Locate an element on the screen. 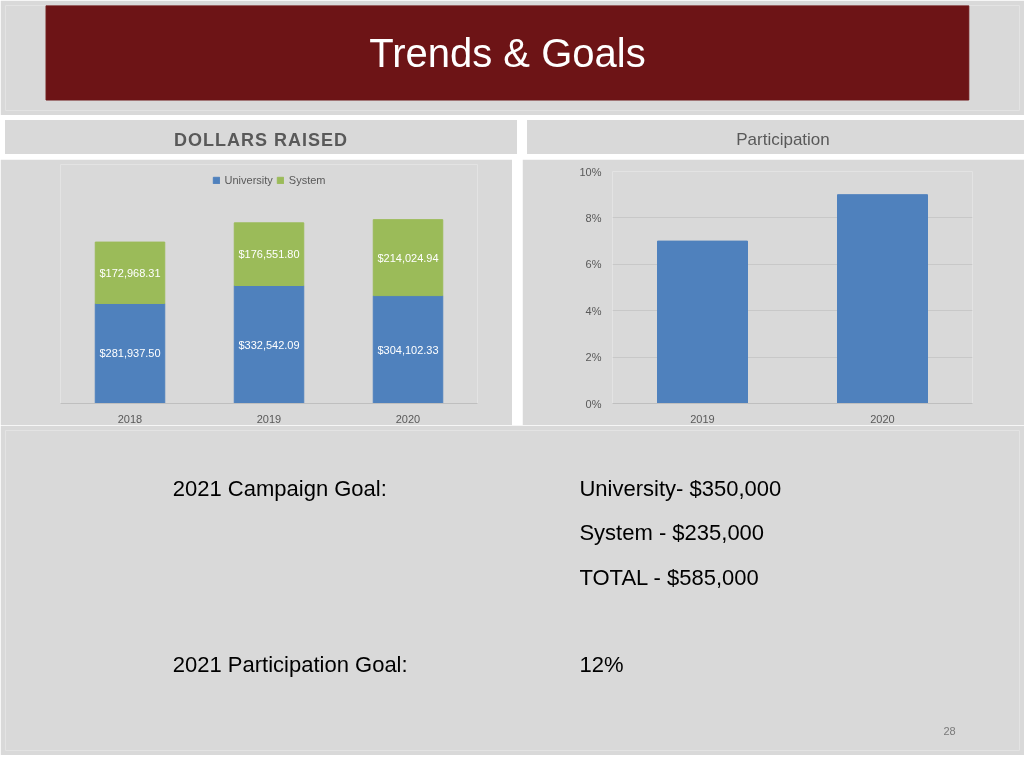 The height and width of the screenshot is (768, 1024). data-label: $332,542.09 is located at coordinates (269, 344).